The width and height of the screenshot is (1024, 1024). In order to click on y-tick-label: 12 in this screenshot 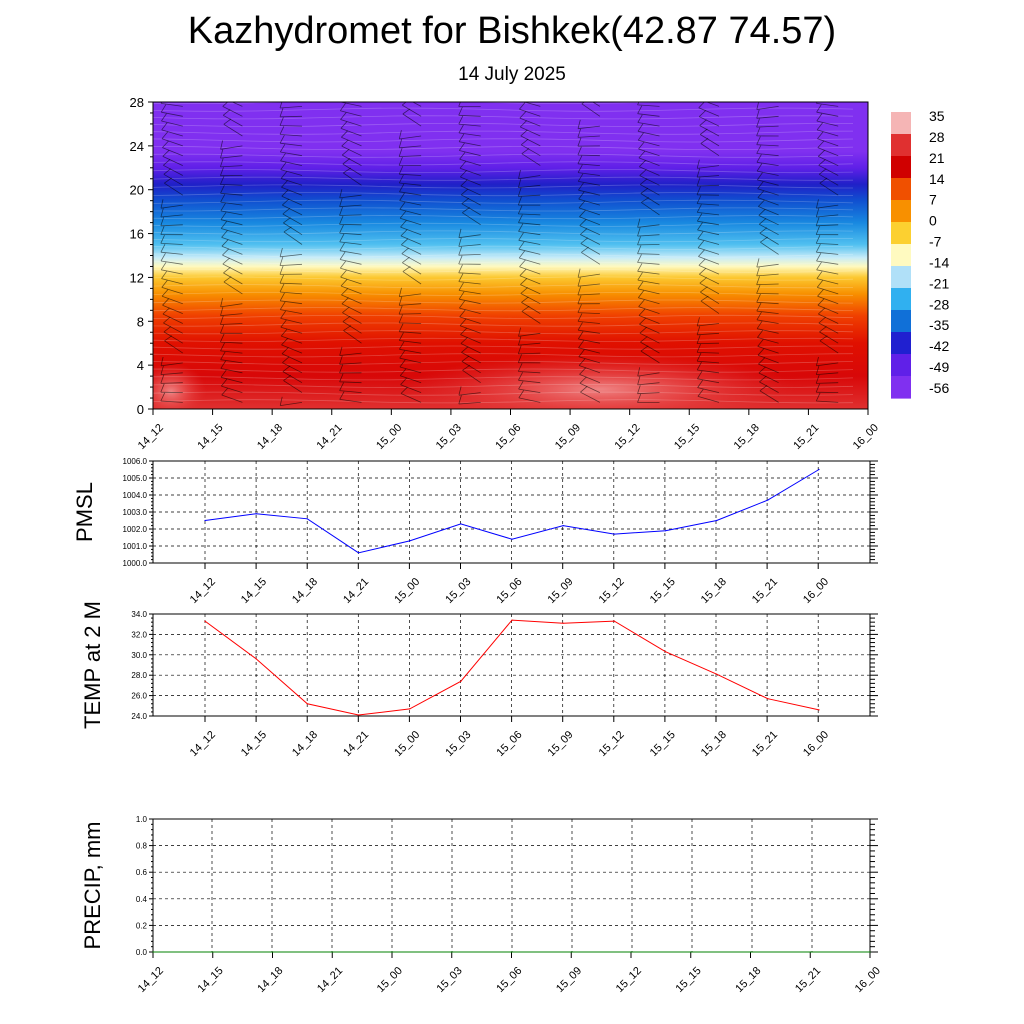, I will do `click(137, 277)`.